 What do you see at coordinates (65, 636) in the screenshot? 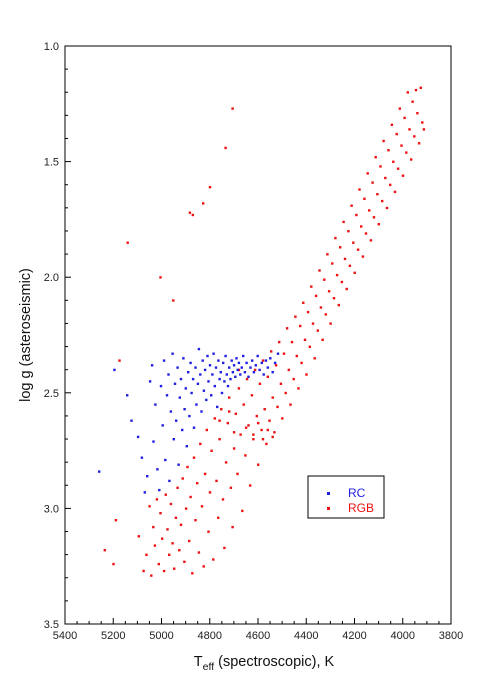
I see `x-tick-label: 5400` at bounding box center [65, 636].